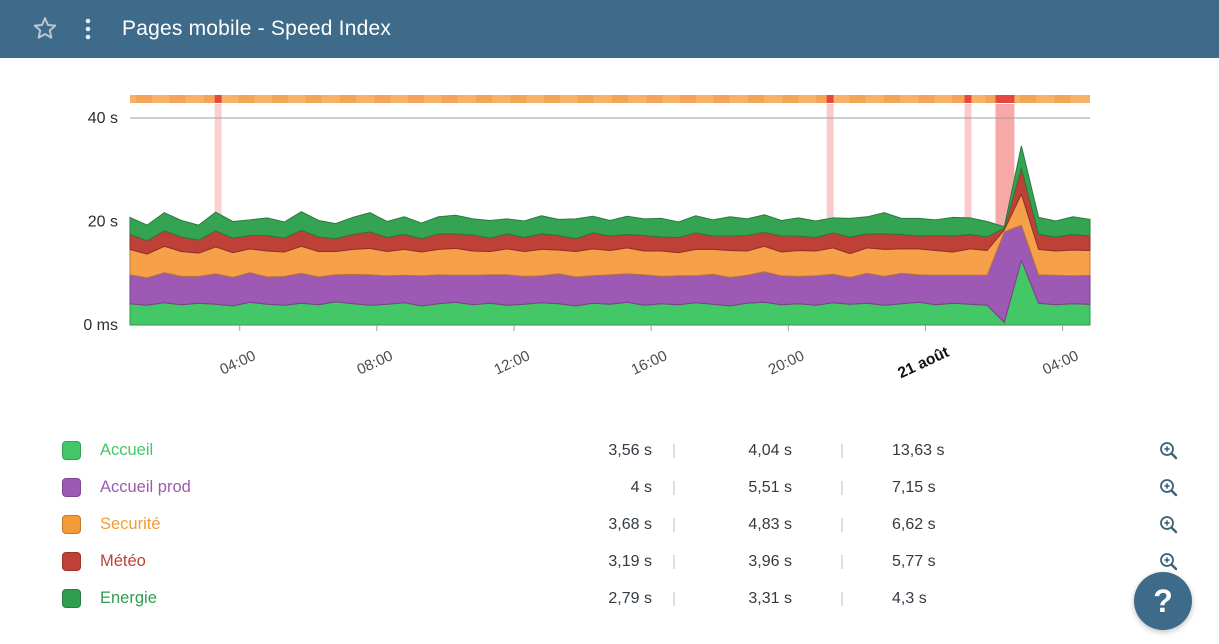 The image size is (1219, 644). What do you see at coordinates (130, 524) in the screenshot?
I see `series-name: Securité` at bounding box center [130, 524].